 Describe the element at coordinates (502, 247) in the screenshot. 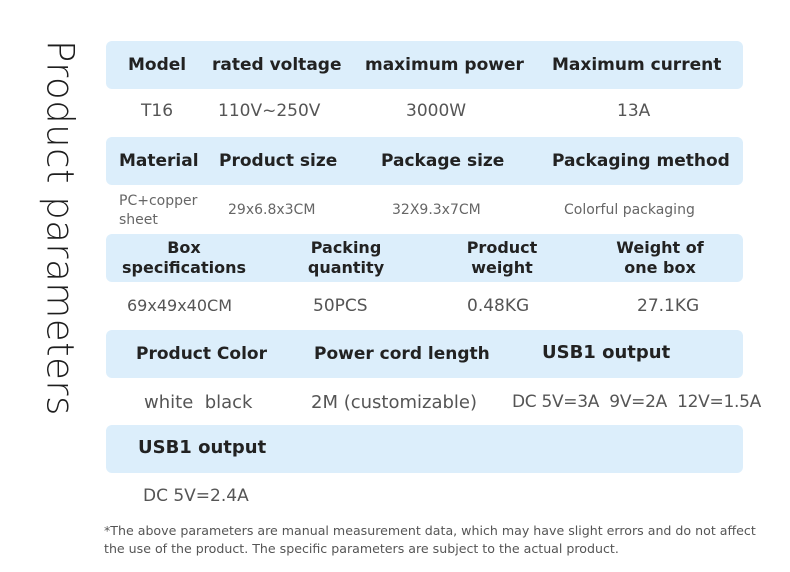

I see `header-product-weight-line1: Product` at that location.